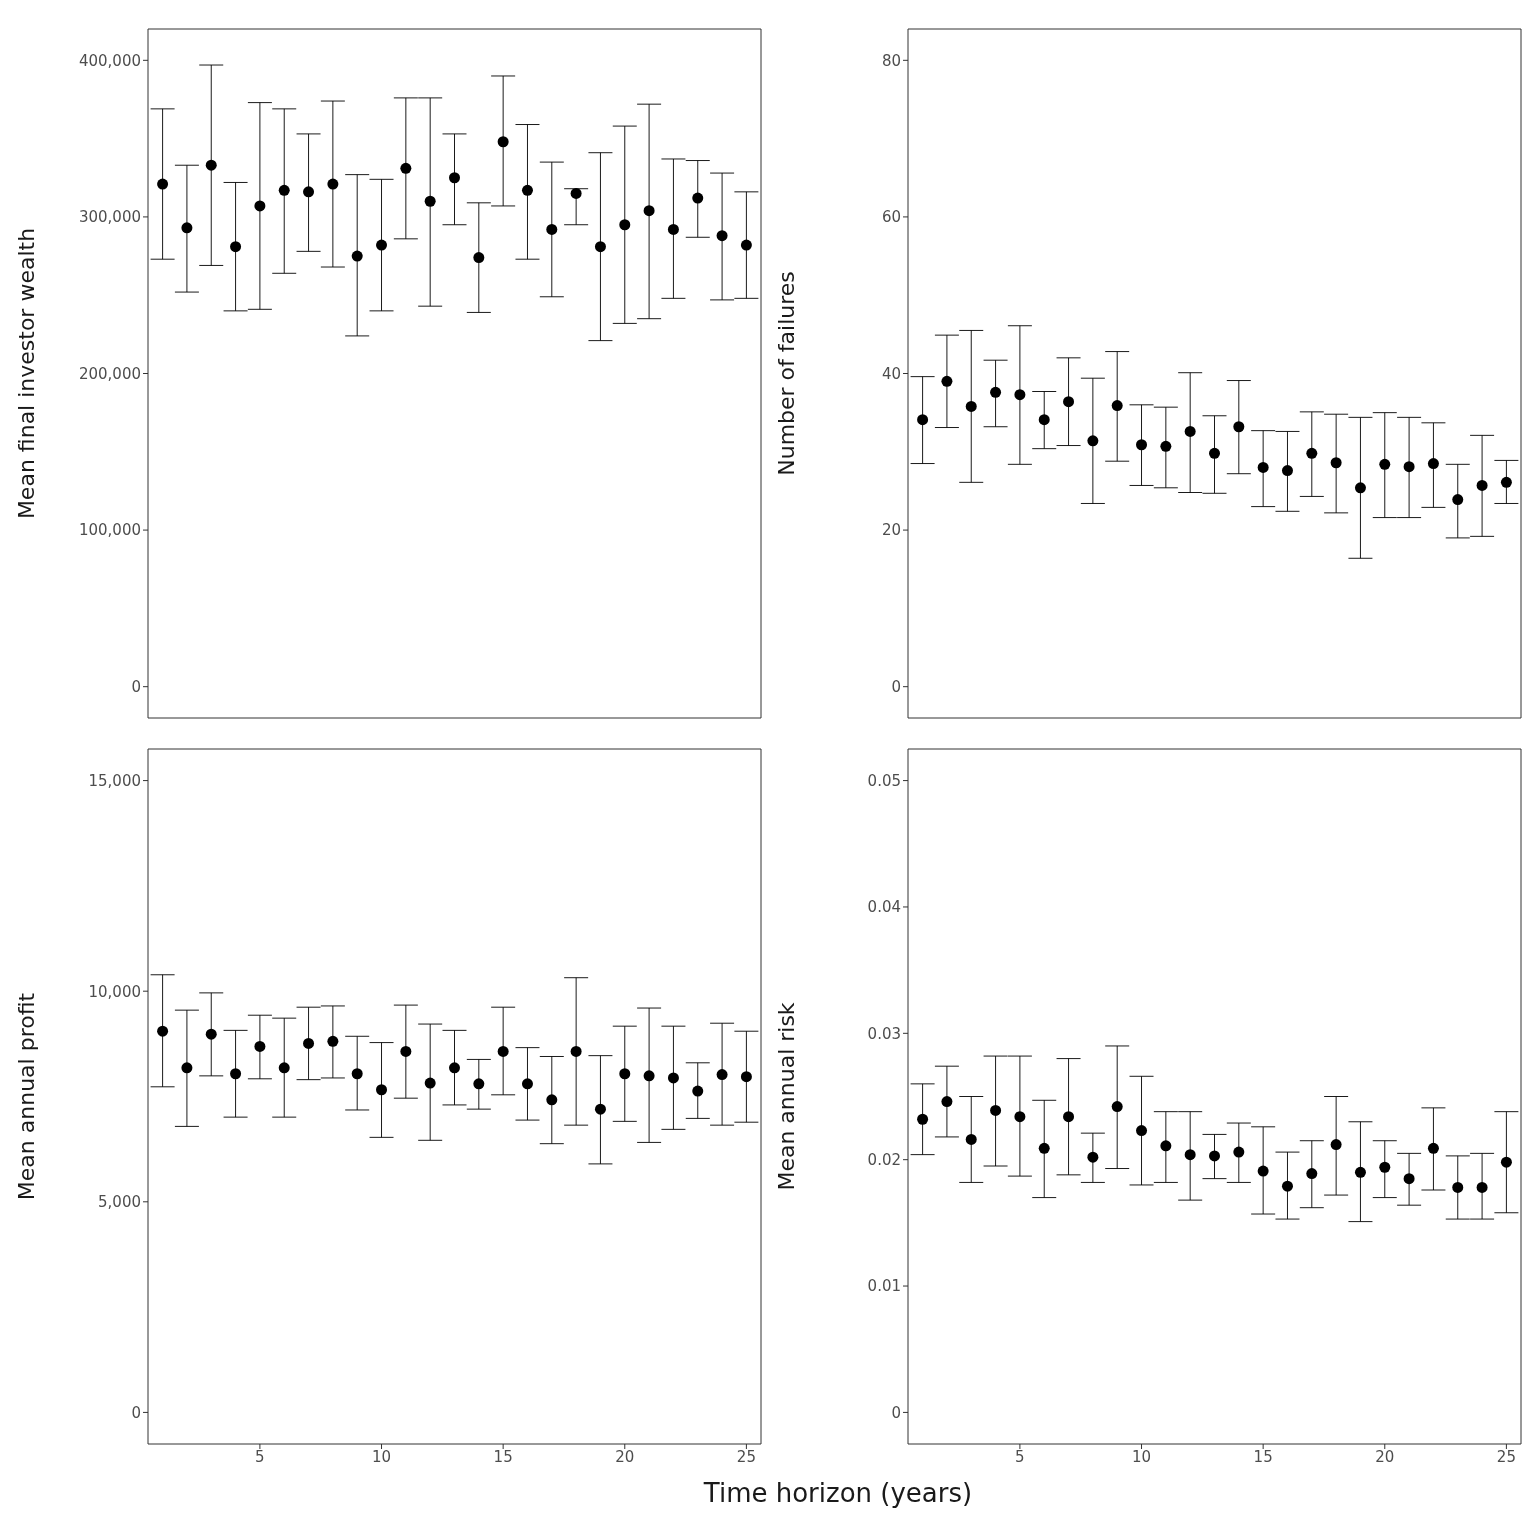 Image resolution: width=1536 pixels, height=1536 pixels. What do you see at coordinates (891, 530) in the screenshot?
I see `y-tick-label: 20` at bounding box center [891, 530].